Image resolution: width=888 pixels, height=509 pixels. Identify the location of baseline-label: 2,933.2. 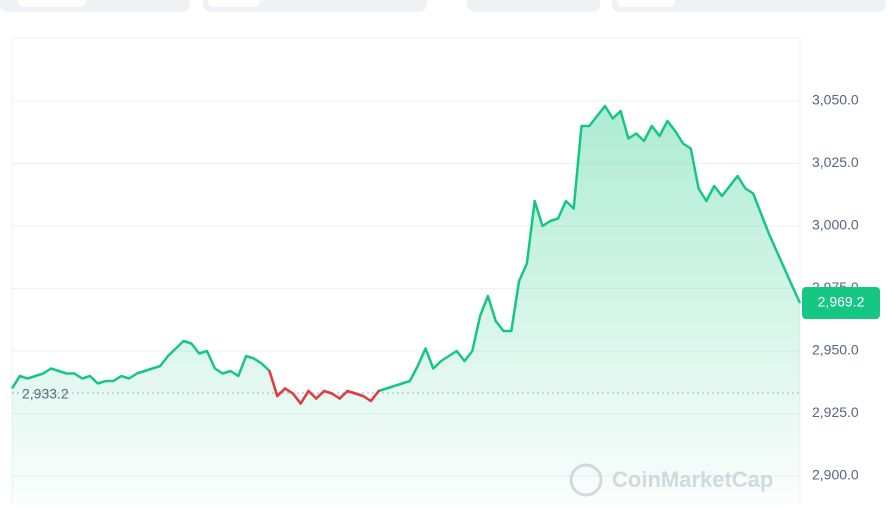
(45, 394).